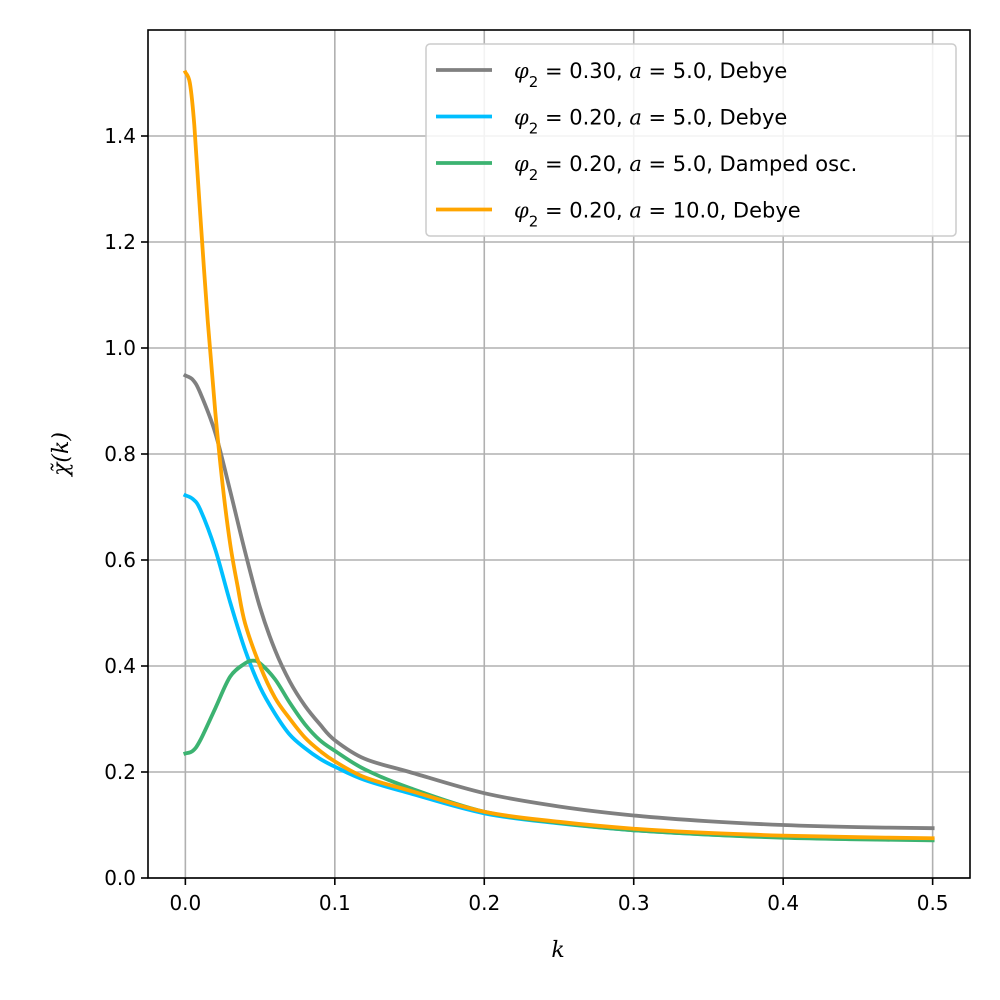 This screenshot has height=1000, width=1000. I want to click on y-tick-label: 0.4, so click(120, 666).